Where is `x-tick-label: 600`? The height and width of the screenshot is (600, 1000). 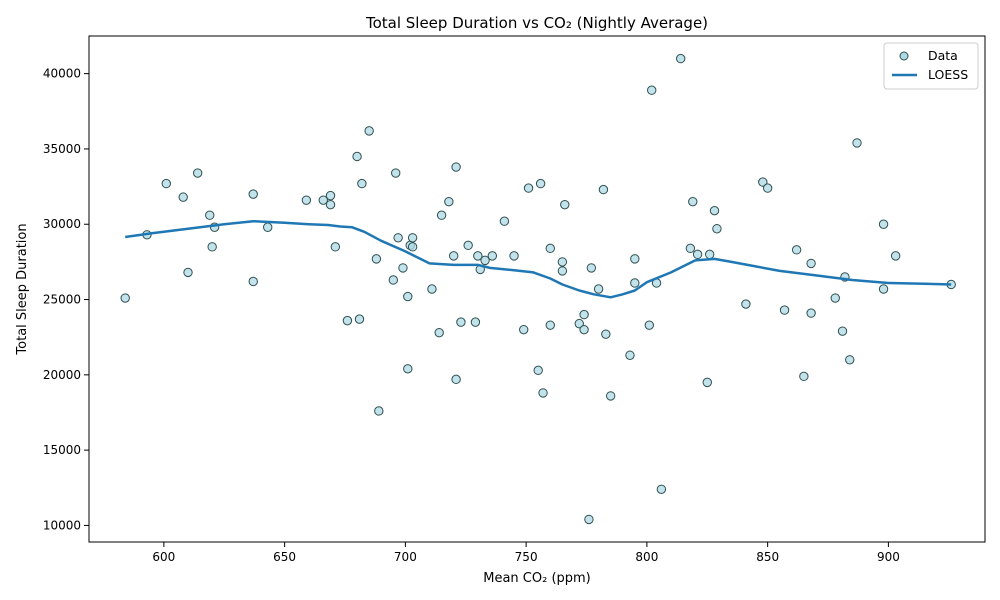
x-tick-label: 600 is located at coordinates (163, 557).